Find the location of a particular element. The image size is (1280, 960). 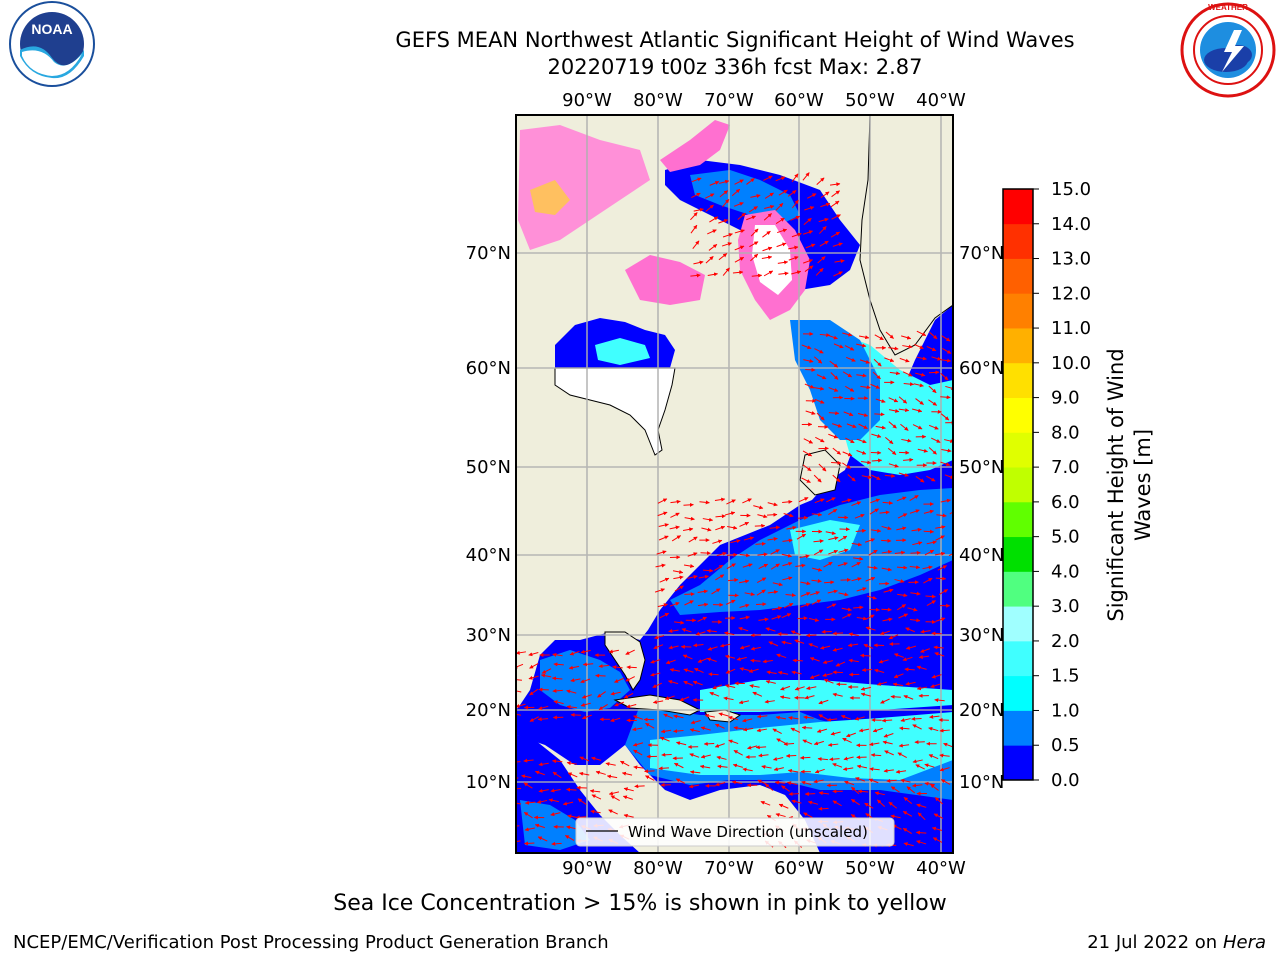

lat-label-left: 30°N is located at coordinates (488, 635).